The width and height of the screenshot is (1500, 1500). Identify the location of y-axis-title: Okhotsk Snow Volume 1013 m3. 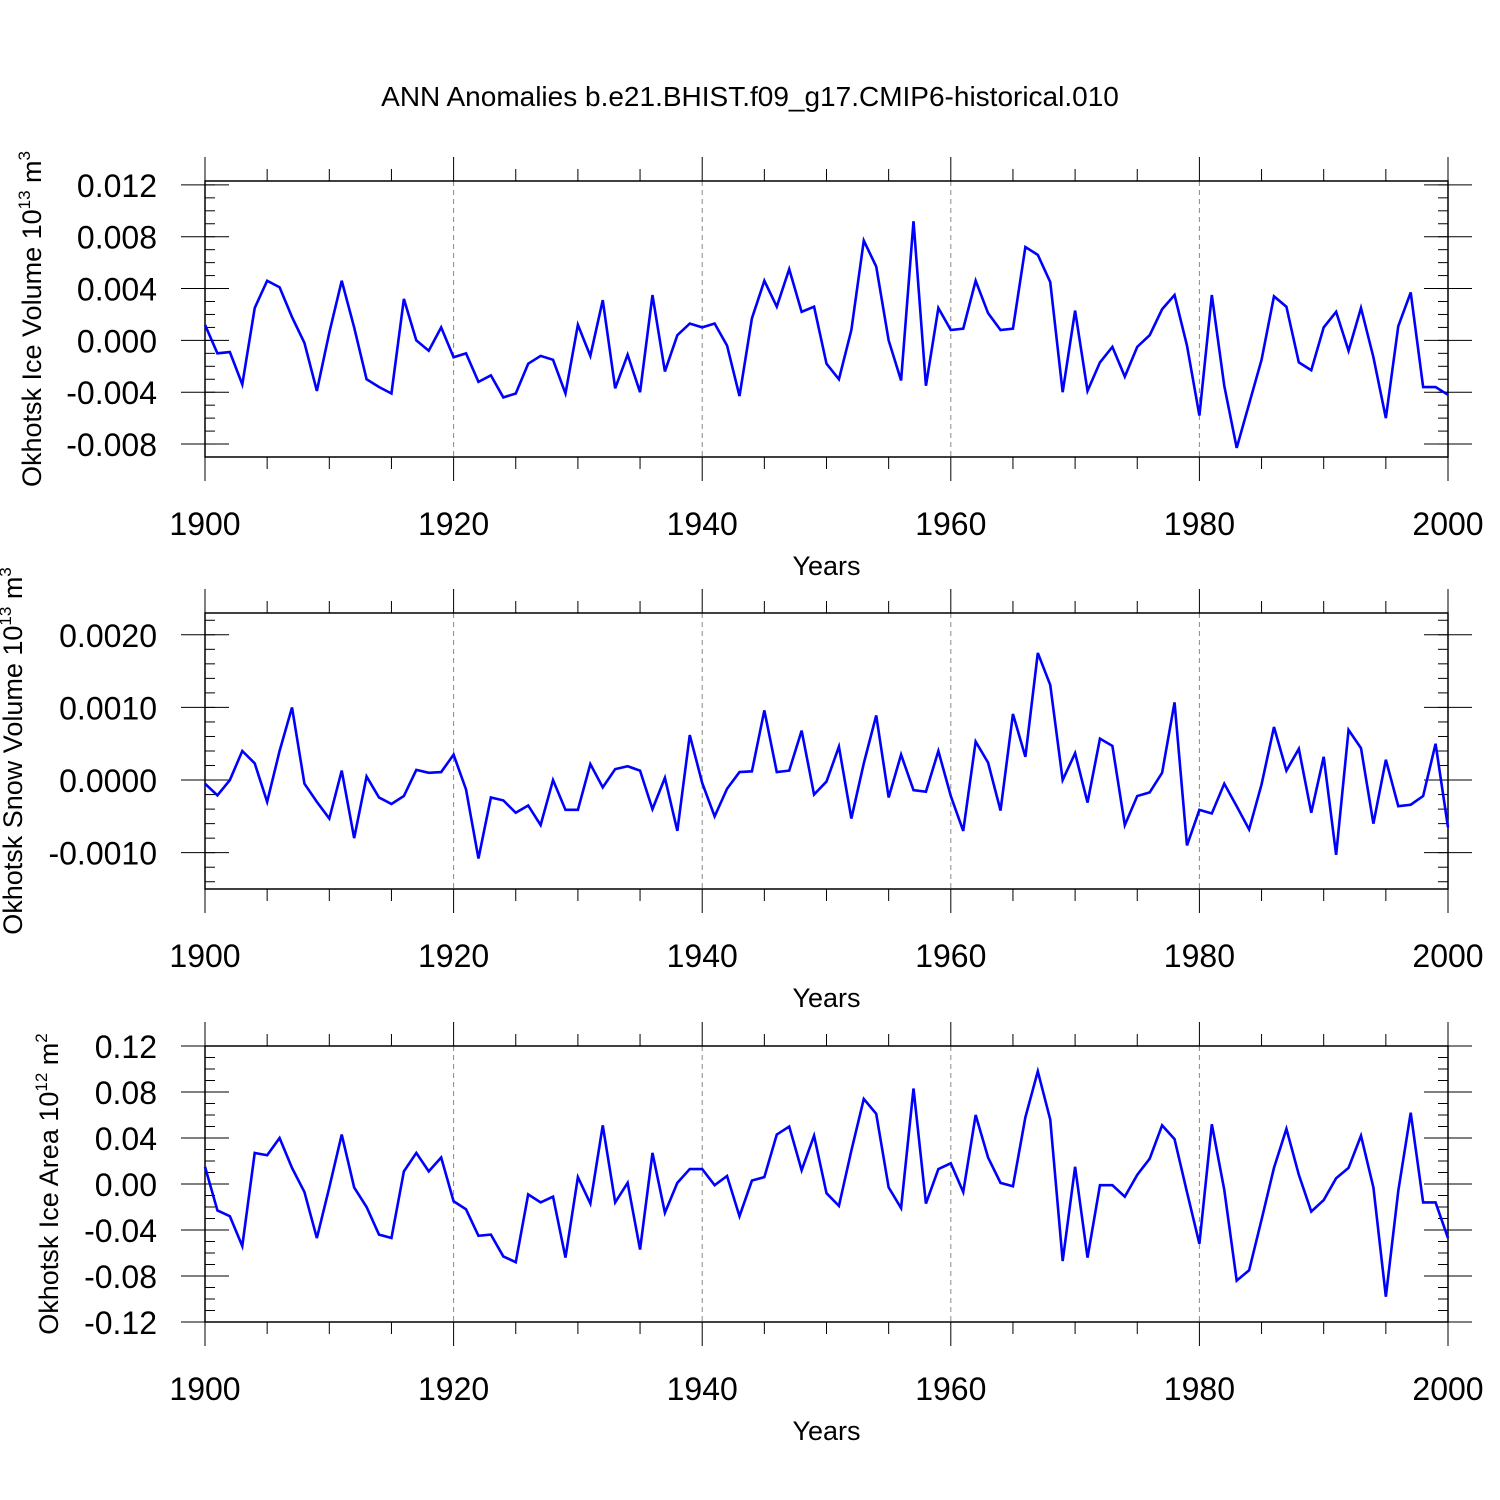
(14, 751).